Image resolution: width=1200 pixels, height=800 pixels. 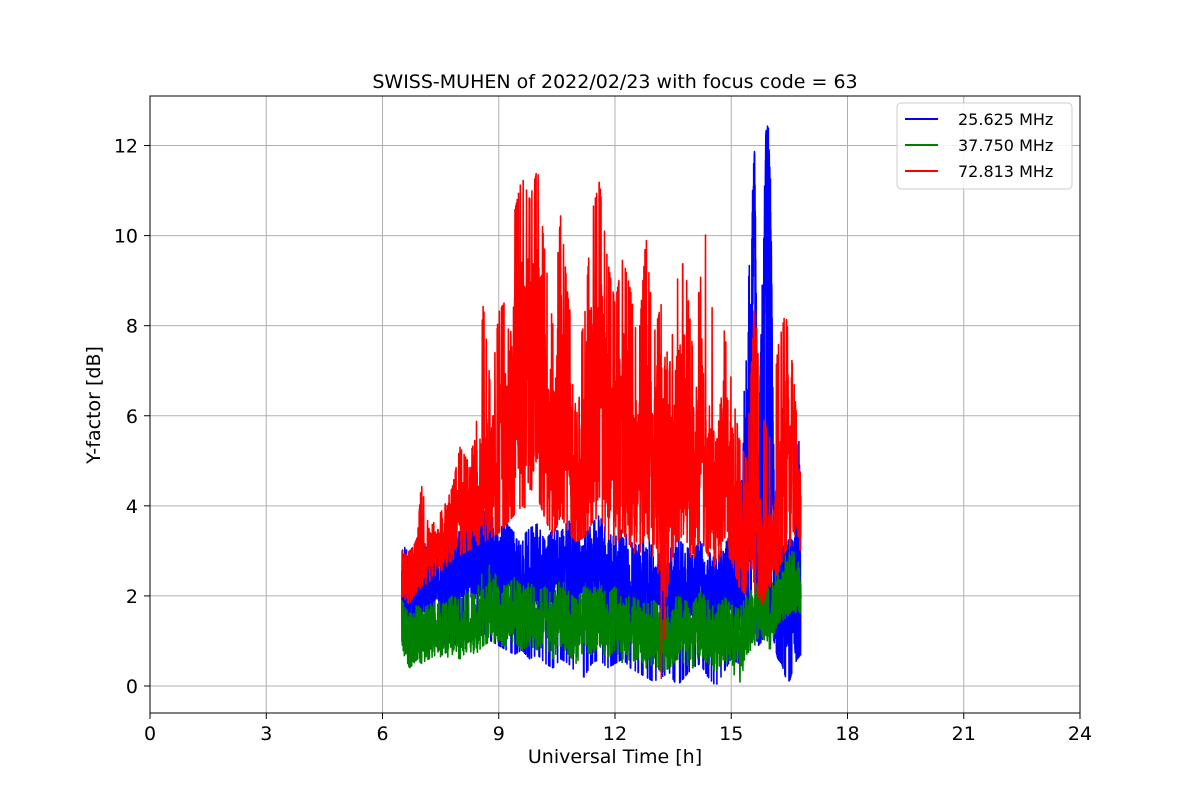 What do you see at coordinates (126, 147) in the screenshot?
I see `y-tick-label: 12` at bounding box center [126, 147].